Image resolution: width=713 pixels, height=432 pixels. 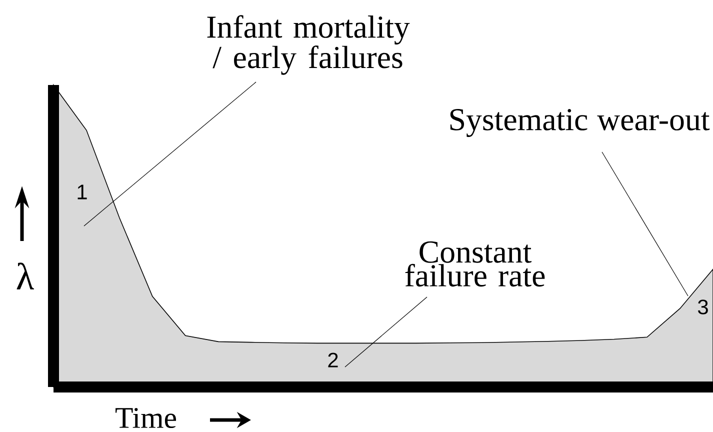 What do you see at coordinates (146, 418) in the screenshot?
I see `x-axis-title: Time` at bounding box center [146, 418].